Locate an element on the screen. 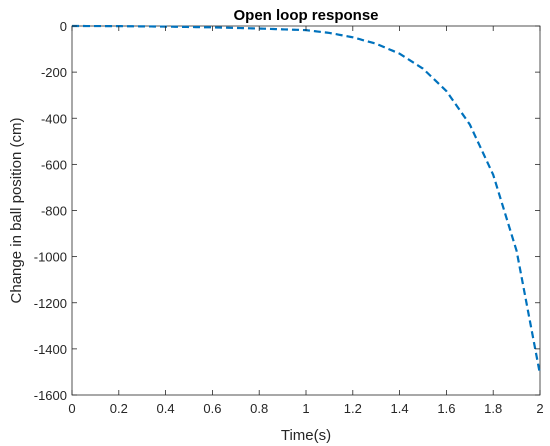  x-tick-label: 0 is located at coordinates (71, 408).